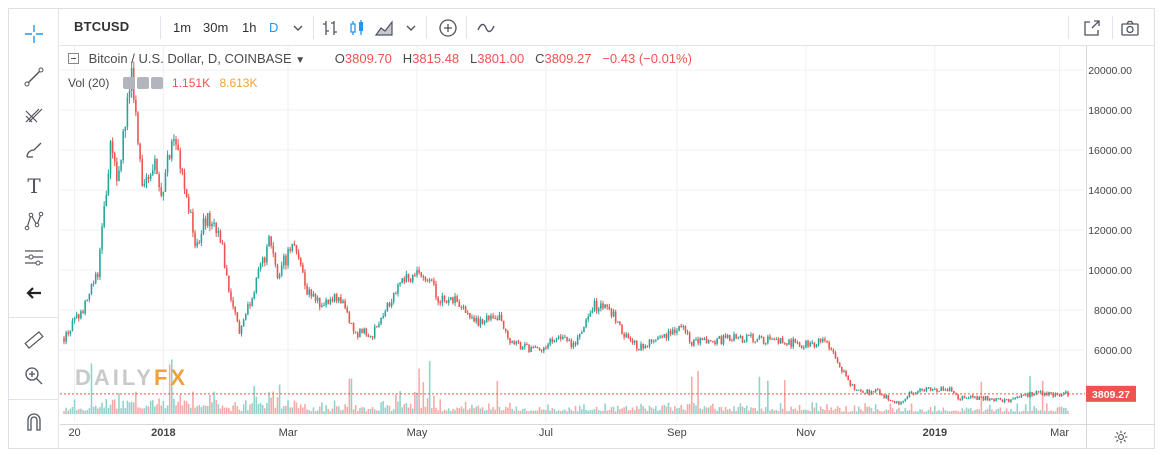 The width and height of the screenshot is (1163, 455). I want to click on fullscreen-icon, so click(1092, 28).